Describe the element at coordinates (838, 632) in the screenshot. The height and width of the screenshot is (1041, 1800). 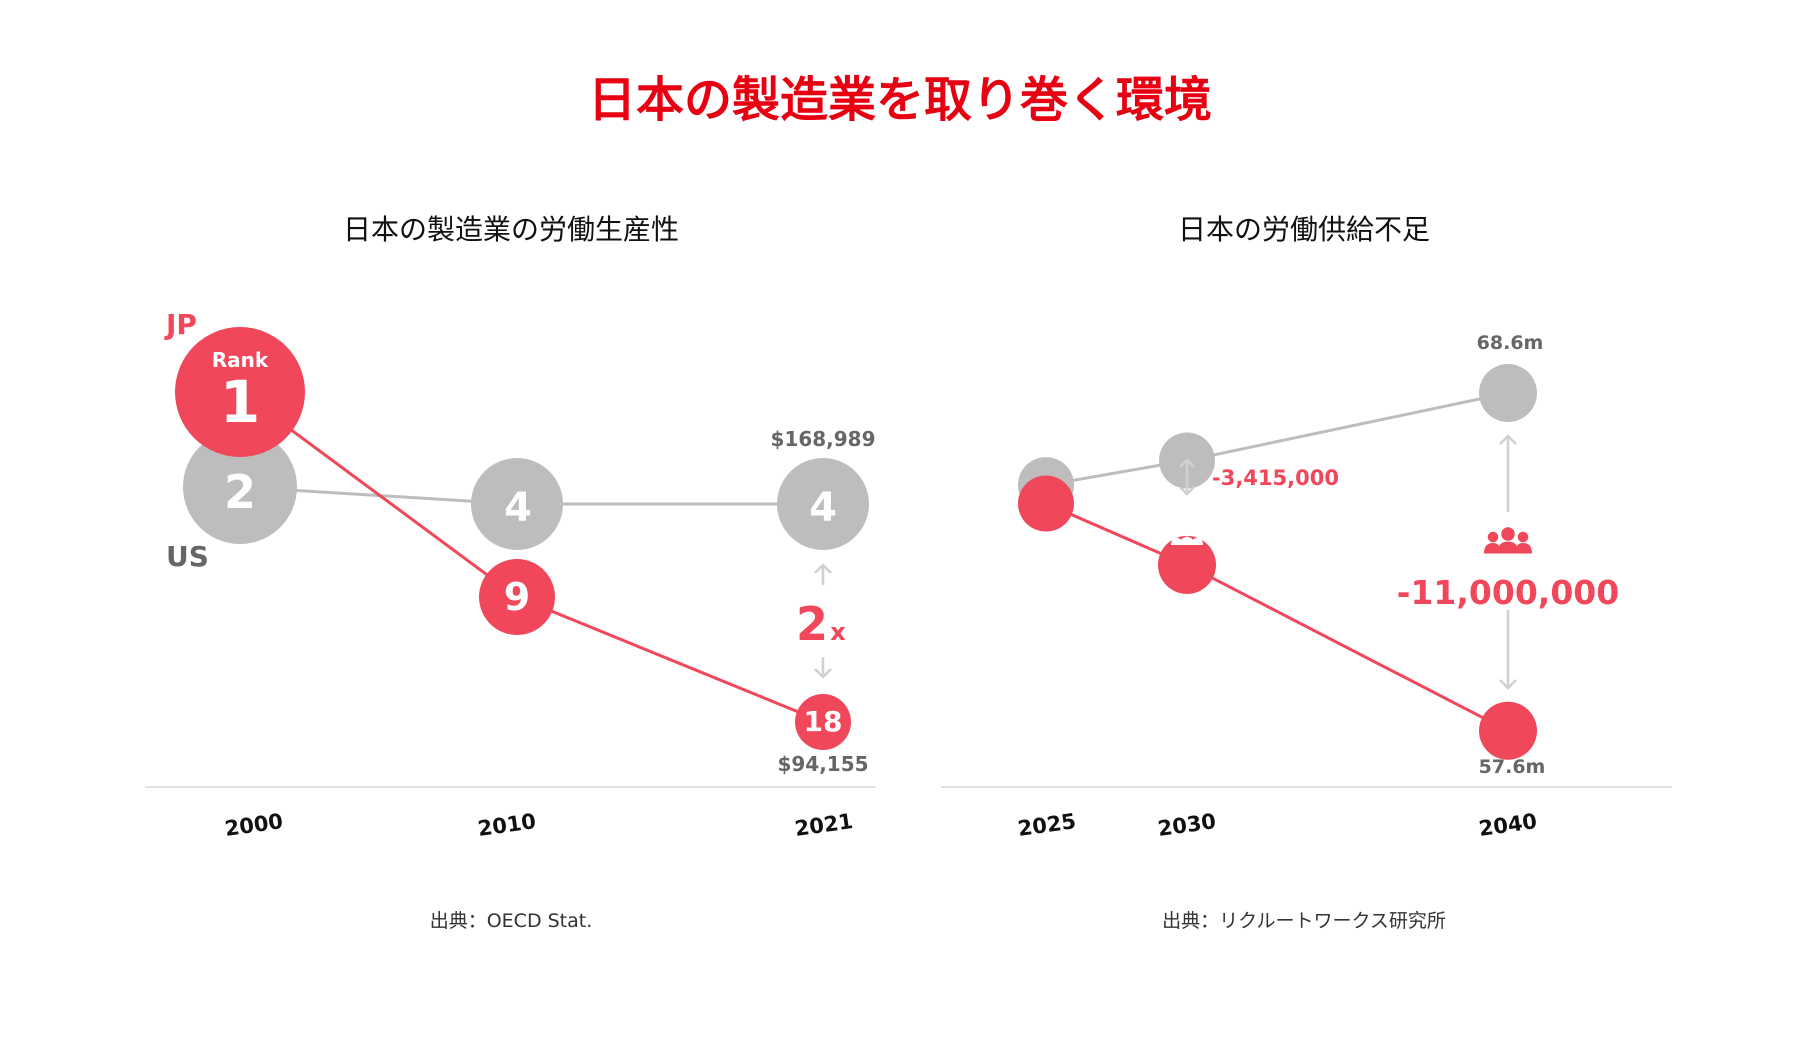
I see `chart1-ratio-unit: x` at that location.